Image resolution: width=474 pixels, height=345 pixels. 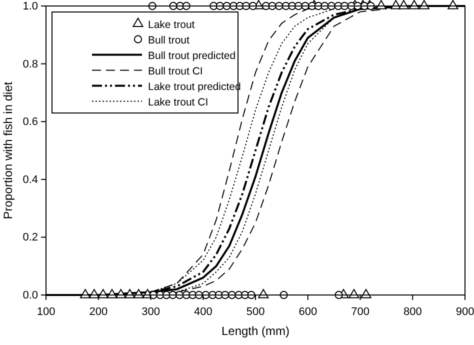 What do you see at coordinates (30, 180) in the screenshot?
I see `y-tick-label: 0.4` at bounding box center [30, 180].